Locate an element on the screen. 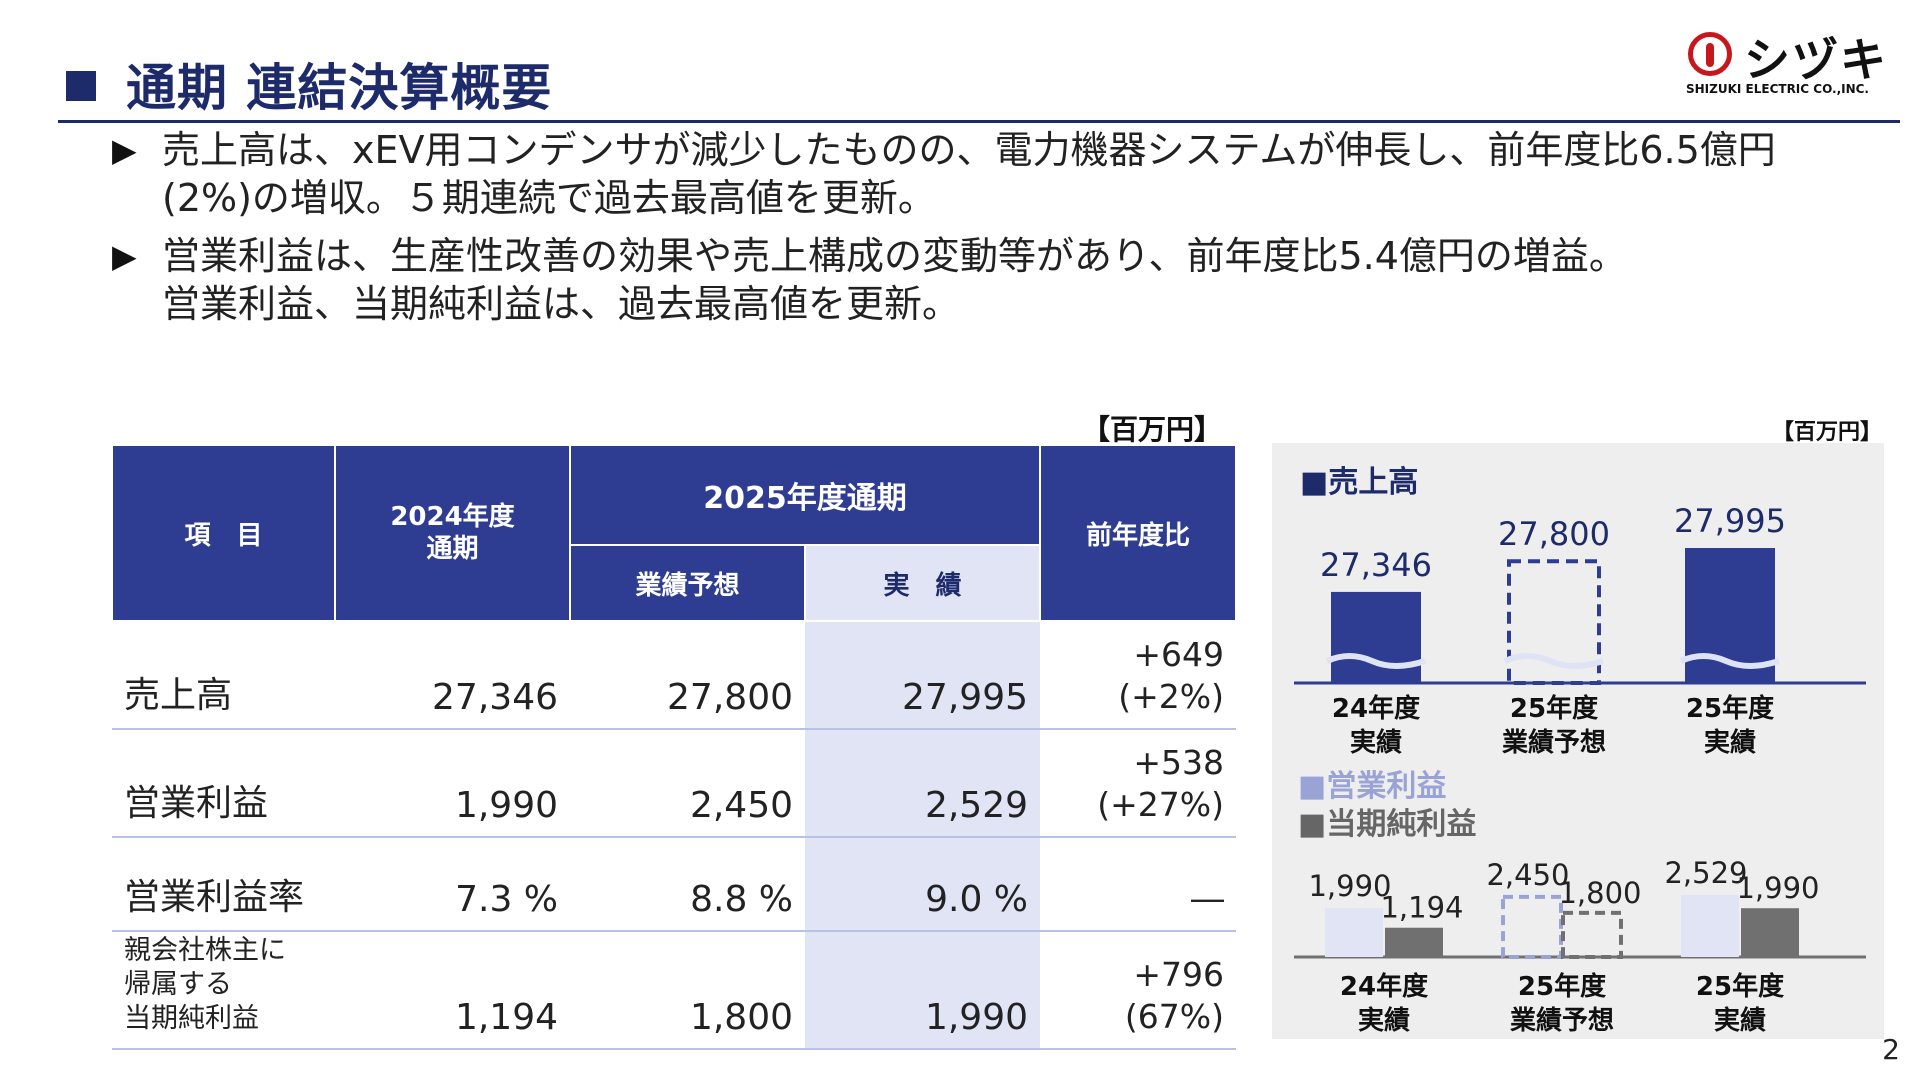  bullet-line: 営業利益、当期純利益は、過去最高値を更新。 is located at coordinates (561, 304).